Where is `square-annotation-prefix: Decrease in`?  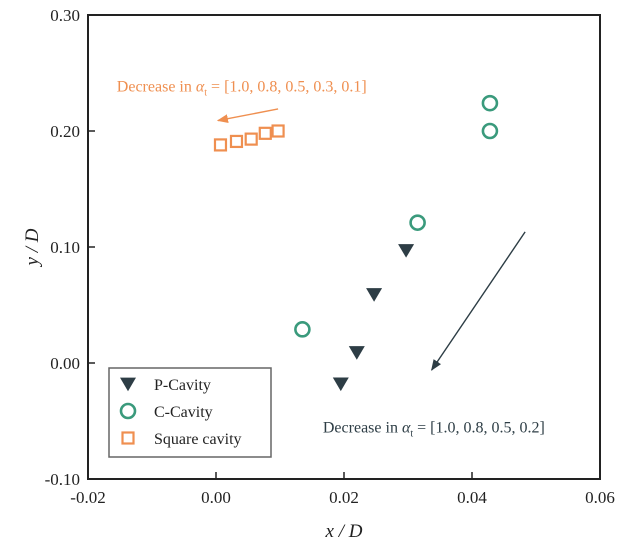 square-annotation-prefix: Decrease in is located at coordinates (156, 87).